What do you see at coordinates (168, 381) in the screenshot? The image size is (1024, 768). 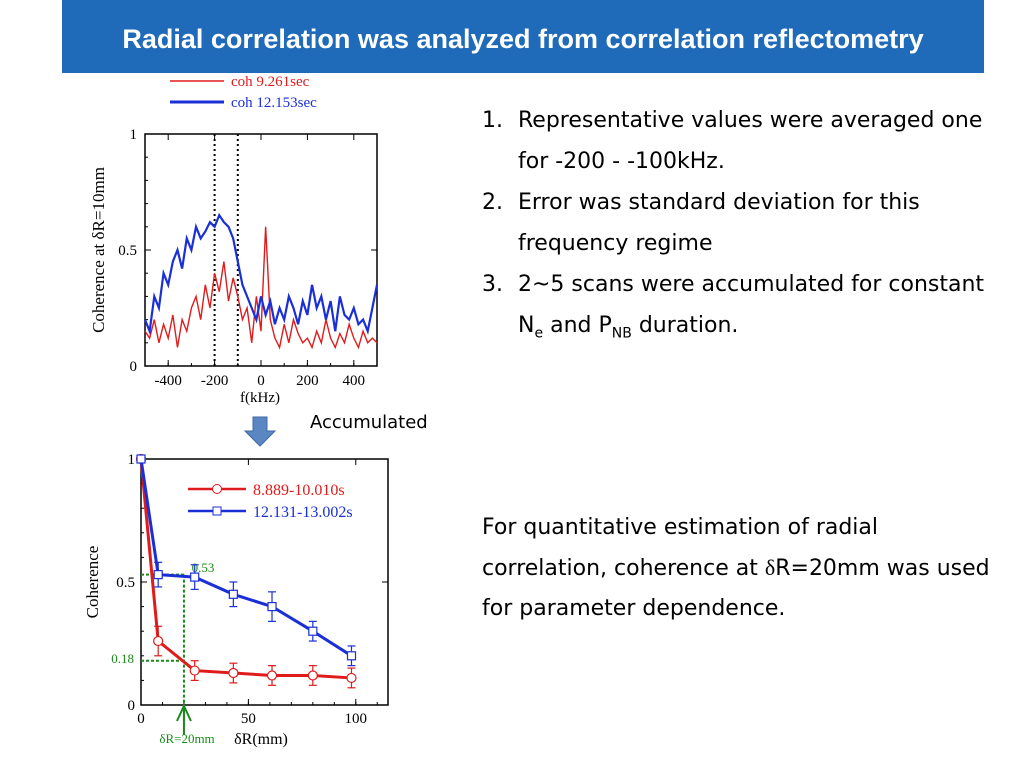 I see `chart1-xtick-label: -400` at bounding box center [168, 381].